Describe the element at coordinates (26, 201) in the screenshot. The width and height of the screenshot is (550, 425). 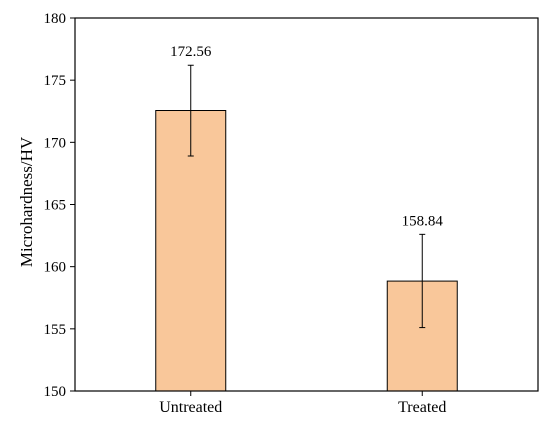
I see `y-axis-label: Microhardness/HV` at that location.